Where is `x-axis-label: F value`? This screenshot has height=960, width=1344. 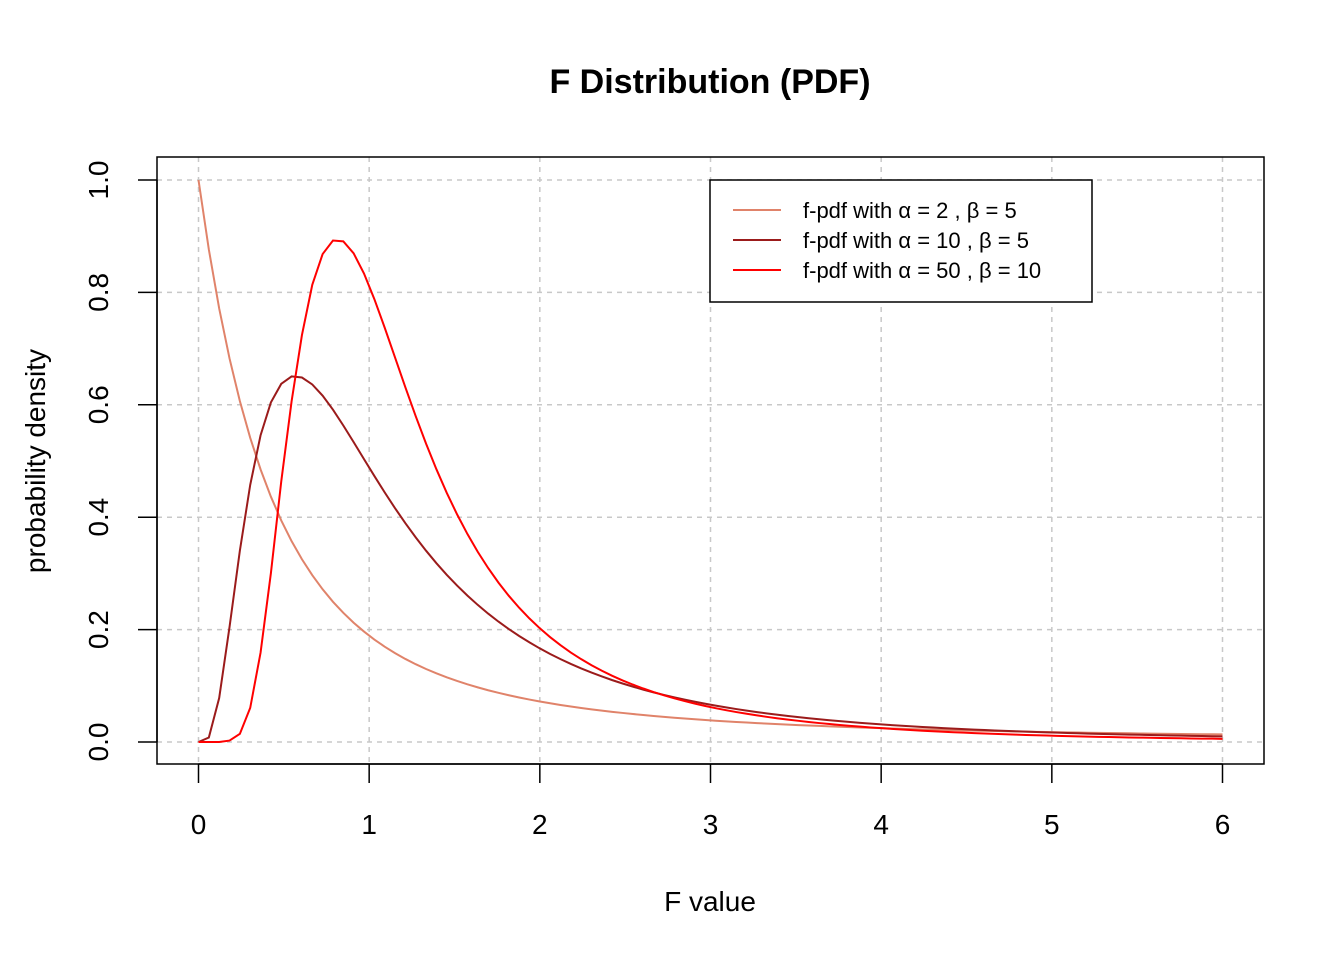
x-axis-label: F value is located at coordinates (710, 901).